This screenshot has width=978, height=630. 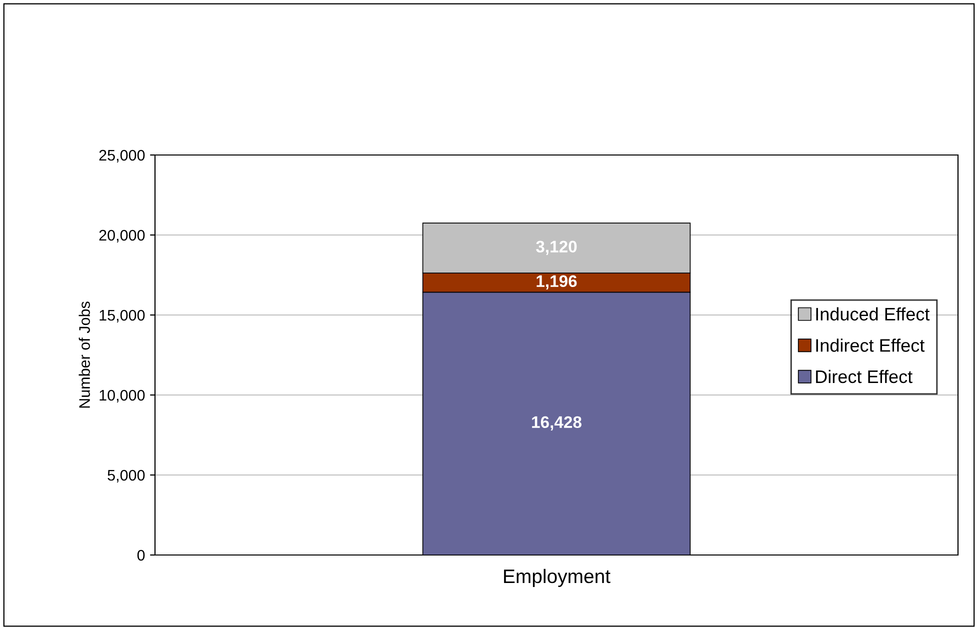 I want to click on x-tick-label: Employment, so click(x=557, y=578).